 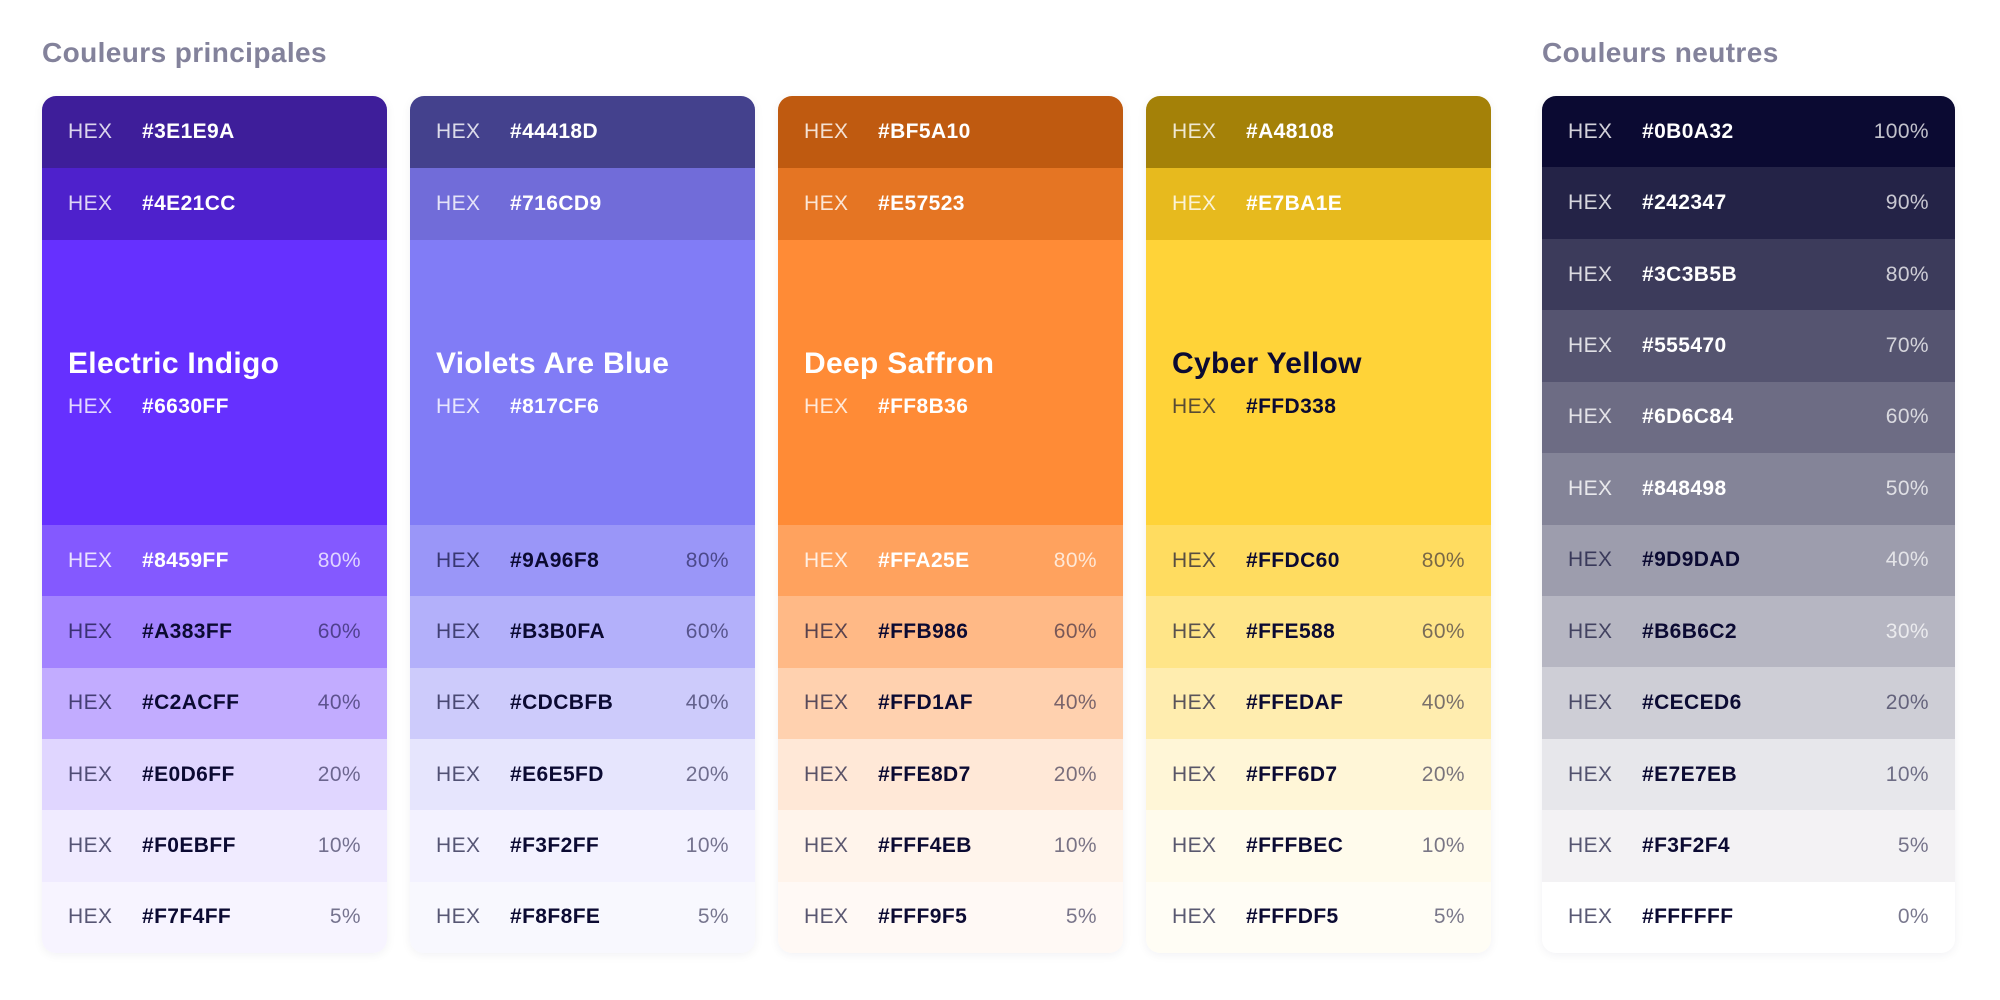 What do you see at coordinates (924, 131) in the screenshot?
I see `hex-value: #BF5A10` at bounding box center [924, 131].